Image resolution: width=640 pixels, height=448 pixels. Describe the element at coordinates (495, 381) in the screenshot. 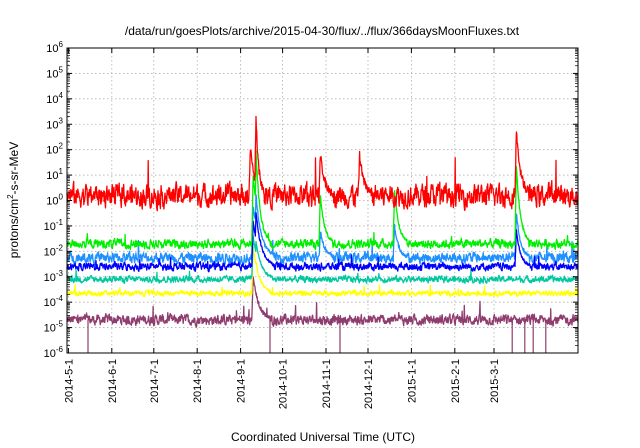

I see `x-tick-label: 2015-3-1` at that location.